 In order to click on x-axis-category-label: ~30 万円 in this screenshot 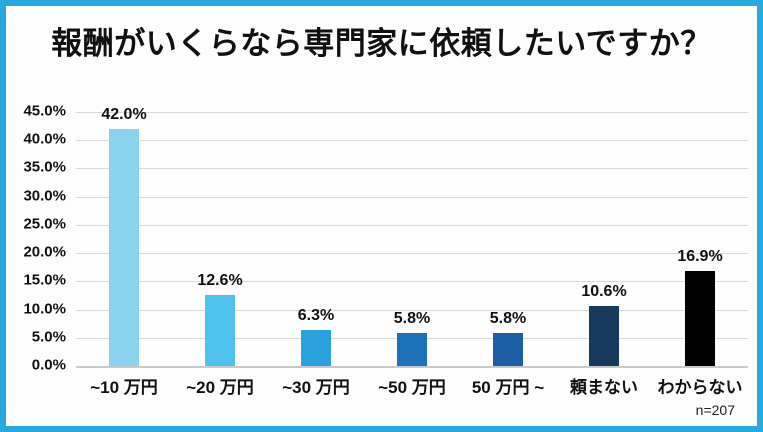, I will do `click(316, 387)`.